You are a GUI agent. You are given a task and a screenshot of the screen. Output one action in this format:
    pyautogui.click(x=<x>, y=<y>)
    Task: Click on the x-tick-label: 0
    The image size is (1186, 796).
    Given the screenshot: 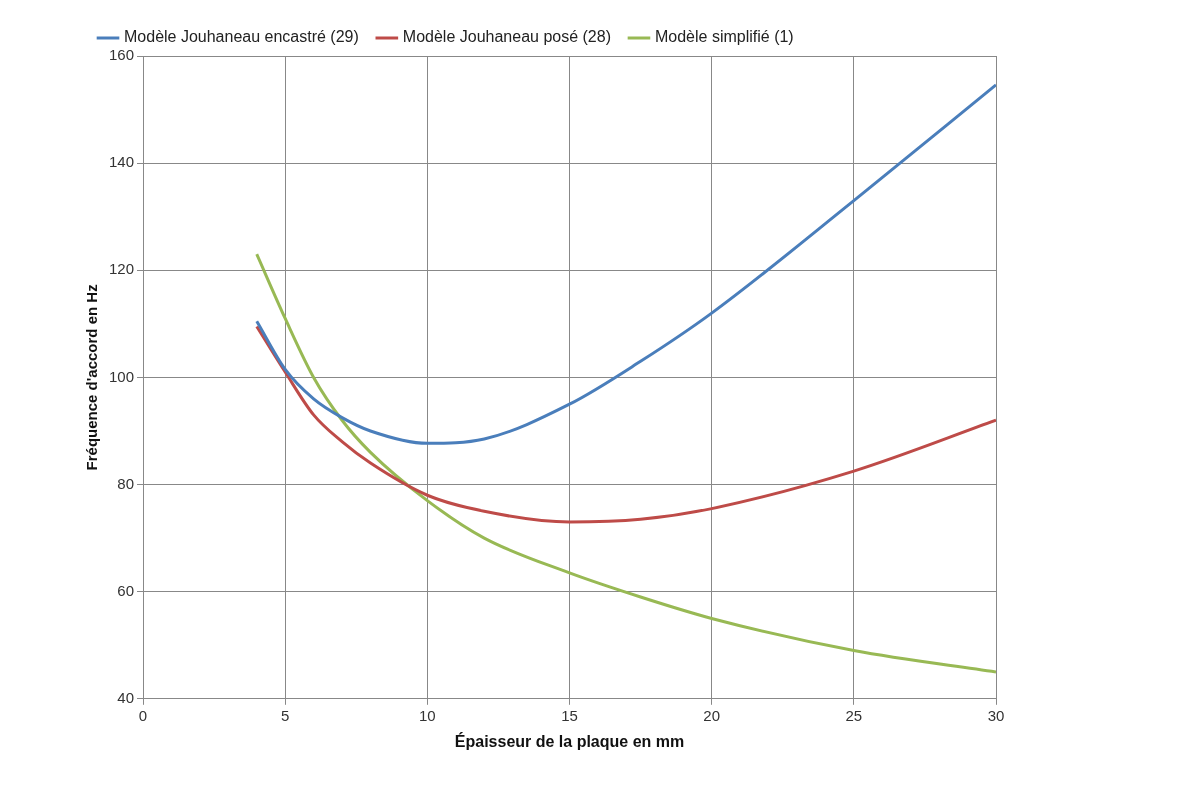 What is the action you would take?
    pyautogui.click(x=143, y=715)
    